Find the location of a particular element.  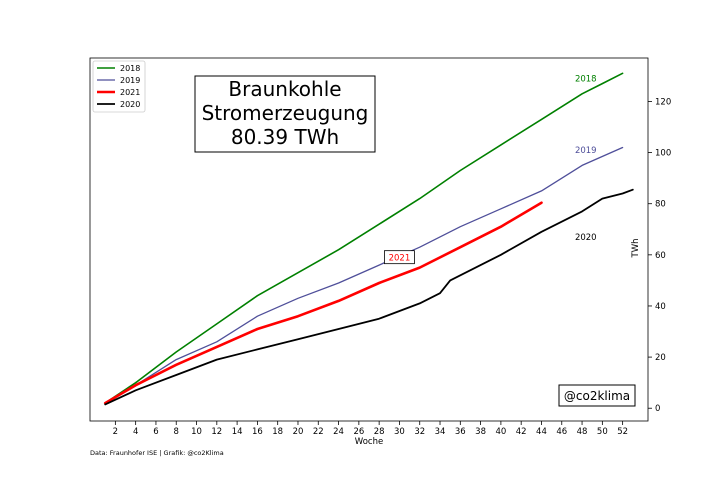

x-tick-label: 52 is located at coordinates (622, 432).